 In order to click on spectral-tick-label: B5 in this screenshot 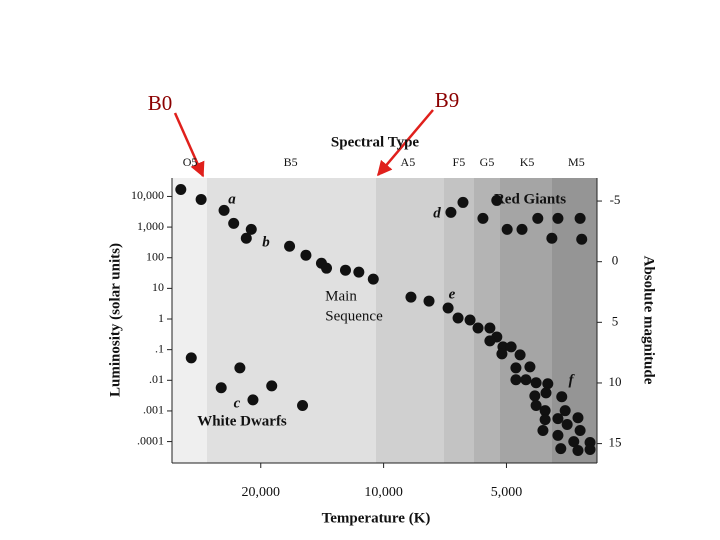, I will do `click(291, 162)`.